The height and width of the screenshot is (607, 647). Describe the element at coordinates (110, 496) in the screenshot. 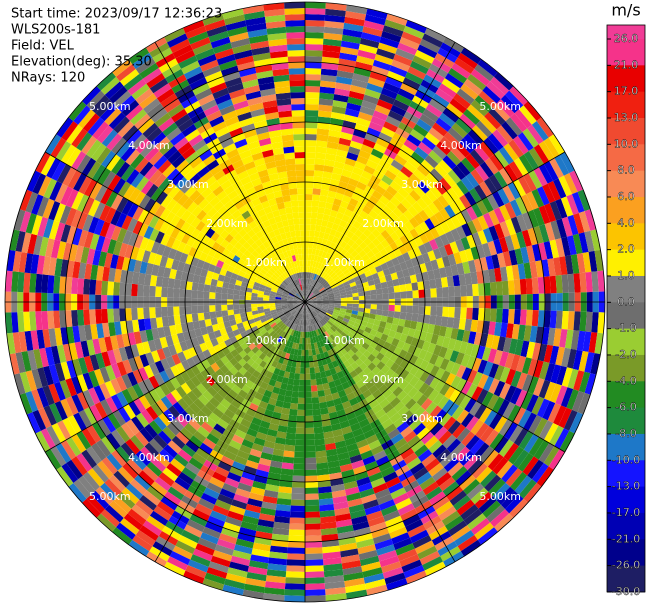

I see `range-label: 5.00km` at that location.